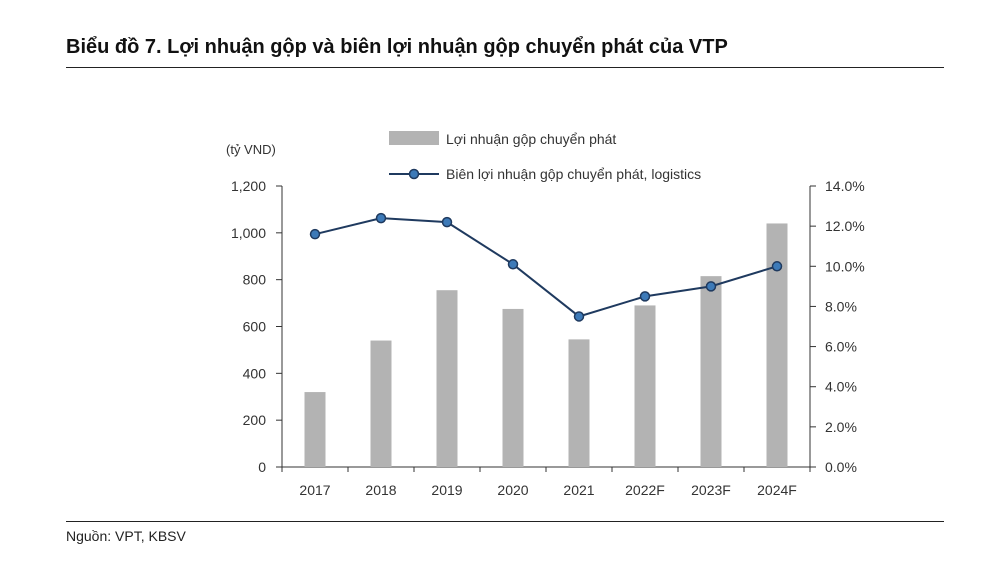  I want to click on title-divider, so click(505, 67).